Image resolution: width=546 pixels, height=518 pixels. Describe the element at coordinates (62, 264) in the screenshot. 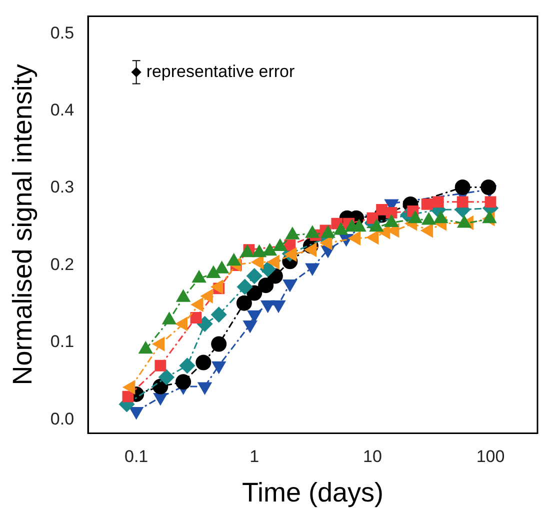

I see `y-tick-label: 0.2` at that location.